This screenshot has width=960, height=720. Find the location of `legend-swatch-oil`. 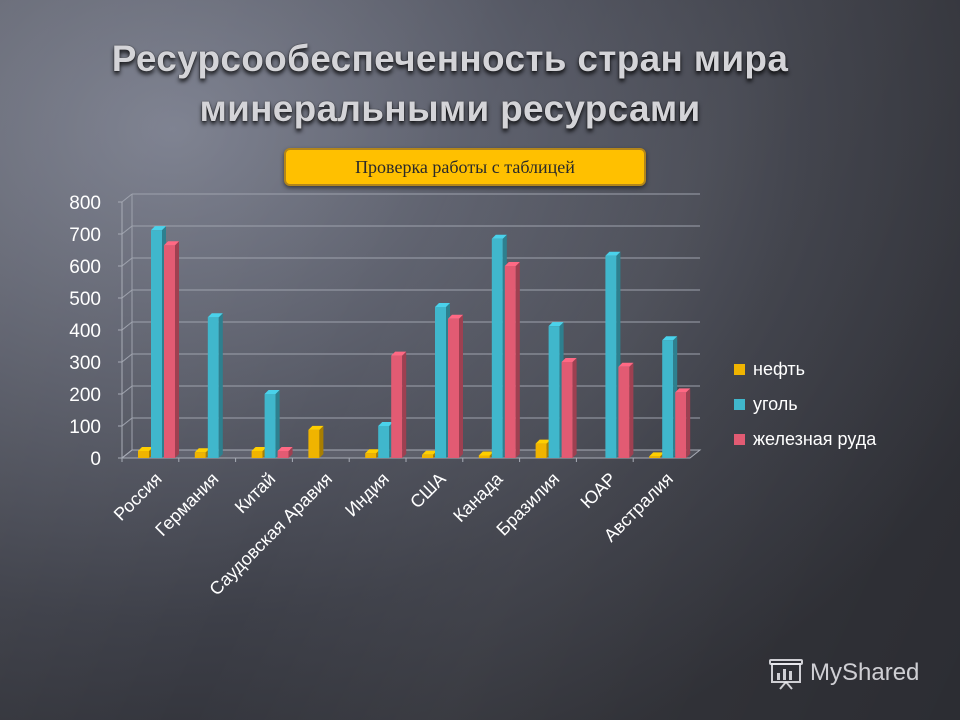

legend-swatch-oil is located at coordinates (739, 369).